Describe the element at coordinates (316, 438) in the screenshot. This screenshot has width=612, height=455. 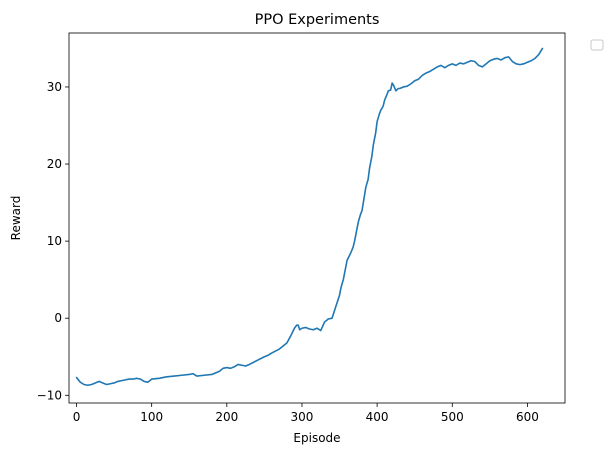
I see `x-axis-title: Episode` at that location.